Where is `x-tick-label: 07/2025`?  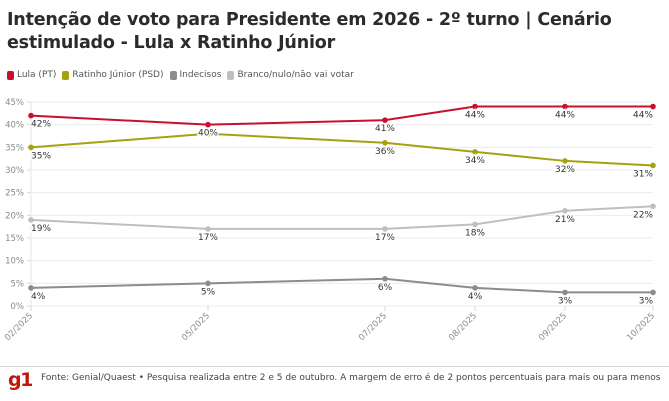 x-tick-label: 07/2025 is located at coordinates (373, 327).